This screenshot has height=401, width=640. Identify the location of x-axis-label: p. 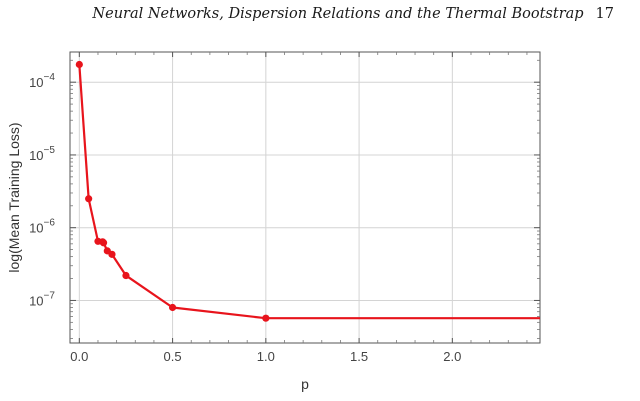
(305, 384).